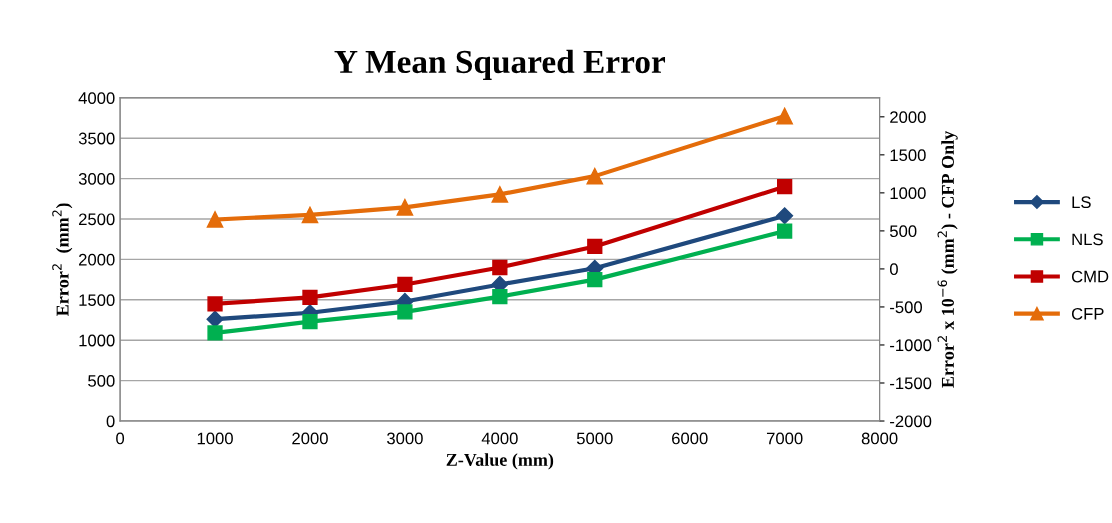 This screenshot has width=1112, height=523. Describe the element at coordinates (903, 231) in the screenshot. I see `y2-tick-label: 500` at that location.